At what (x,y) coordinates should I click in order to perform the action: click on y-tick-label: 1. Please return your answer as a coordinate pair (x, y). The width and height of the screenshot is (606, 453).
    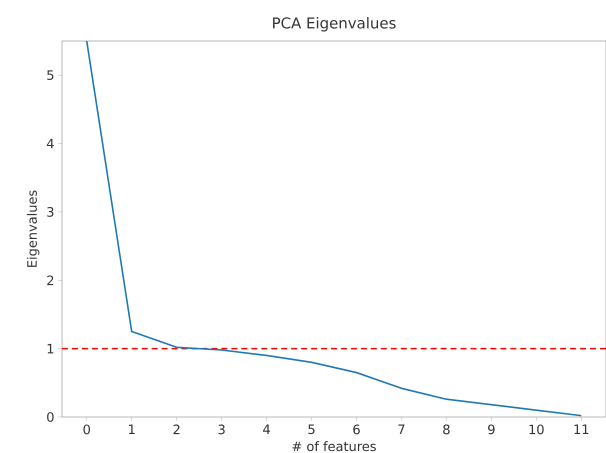
    Looking at the image, I should click on (51, 349).